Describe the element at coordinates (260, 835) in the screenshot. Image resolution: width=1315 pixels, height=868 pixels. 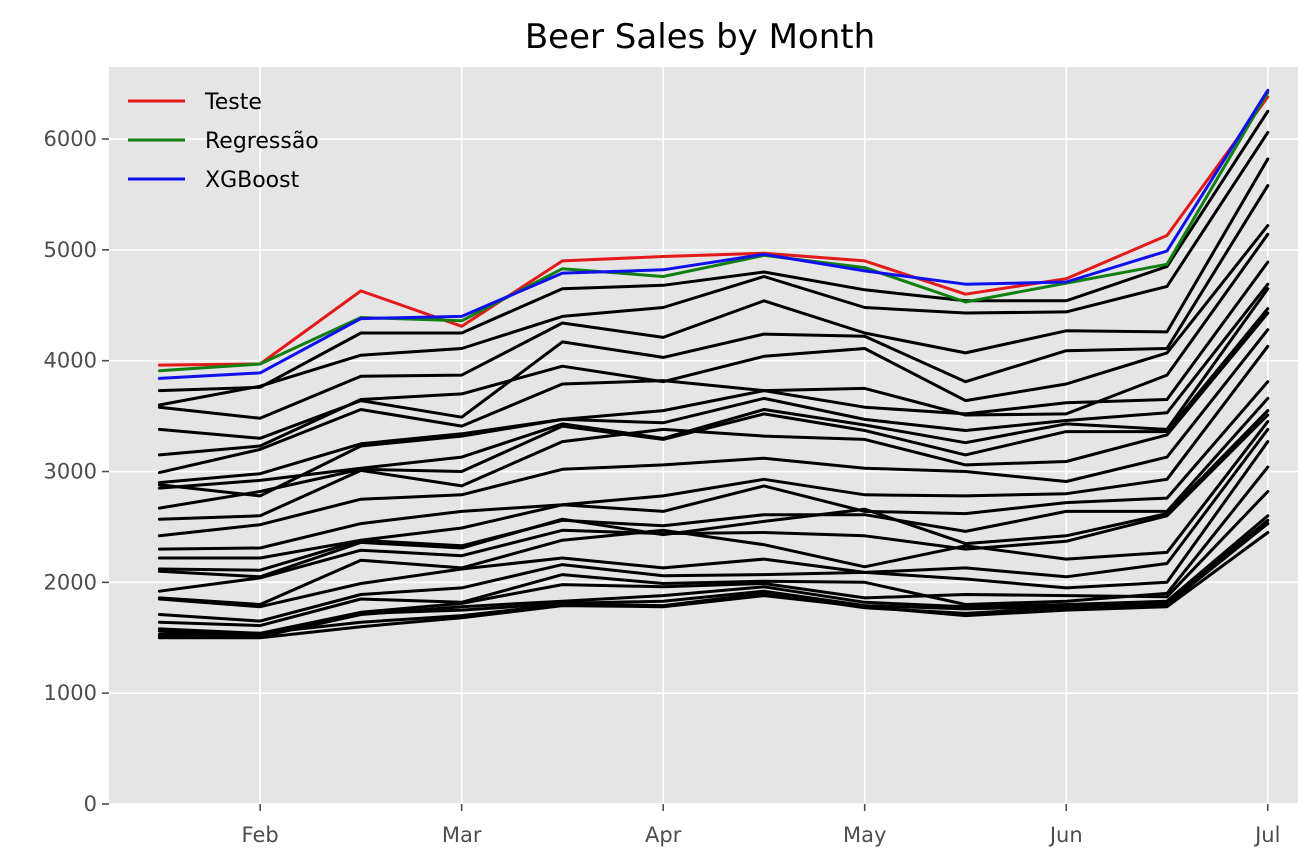
I see `x-tick-label: Feb` at that location.